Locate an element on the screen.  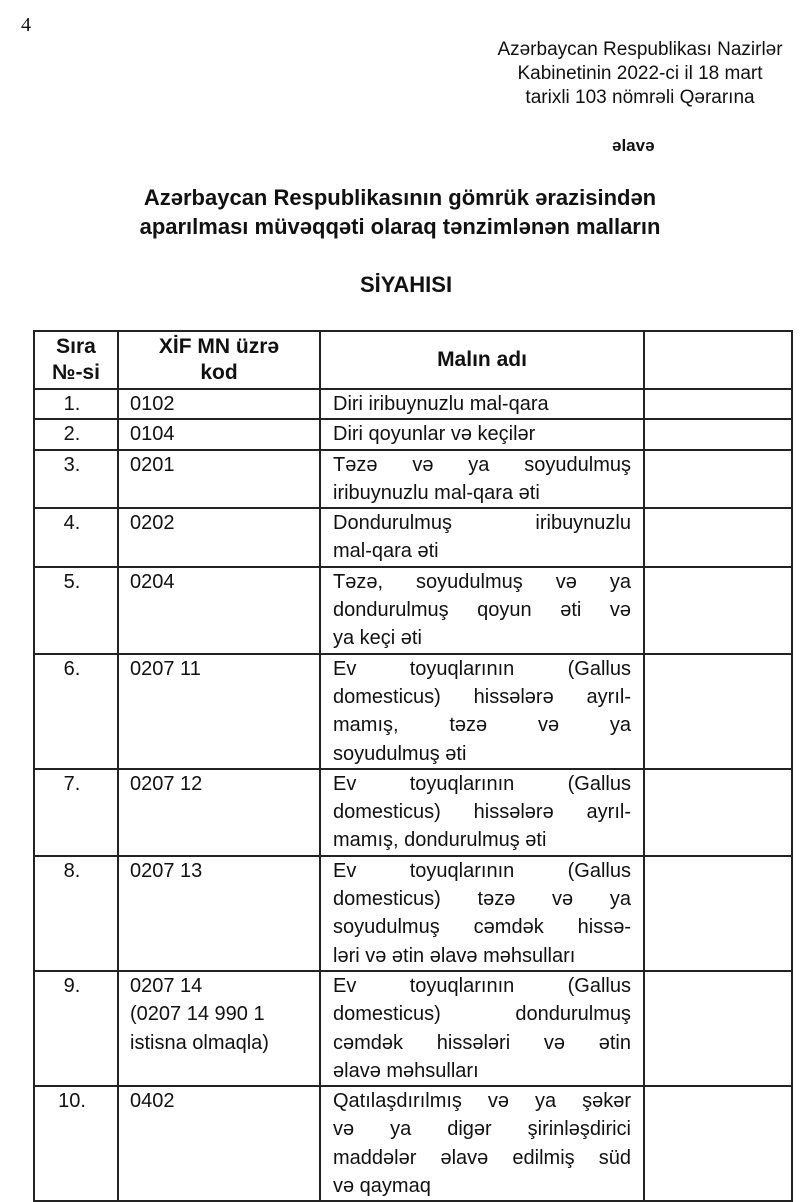
row-code: 0102 is located at coordinates (219, 404).